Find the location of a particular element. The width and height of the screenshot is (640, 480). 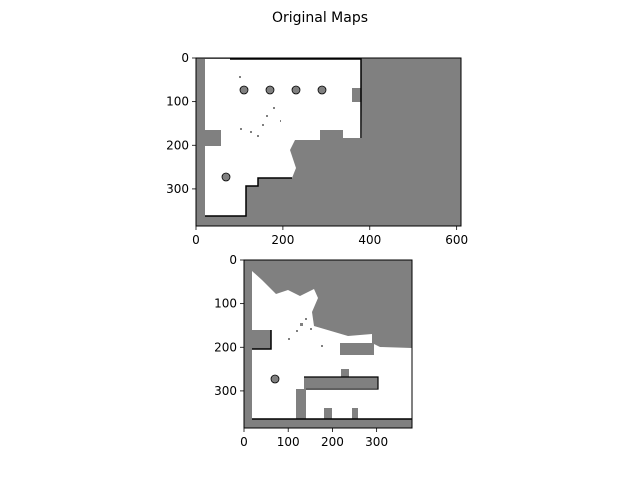

map-bottom-ytick-label: 200 is located at coordinates (225, 347).